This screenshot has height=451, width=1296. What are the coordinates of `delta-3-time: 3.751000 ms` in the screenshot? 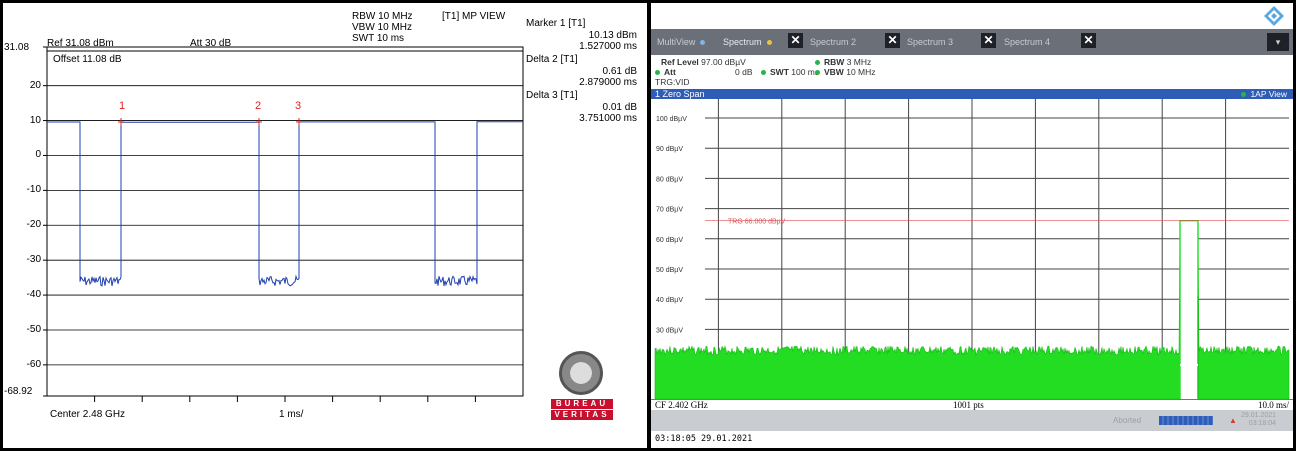 It's located at (608, 118).